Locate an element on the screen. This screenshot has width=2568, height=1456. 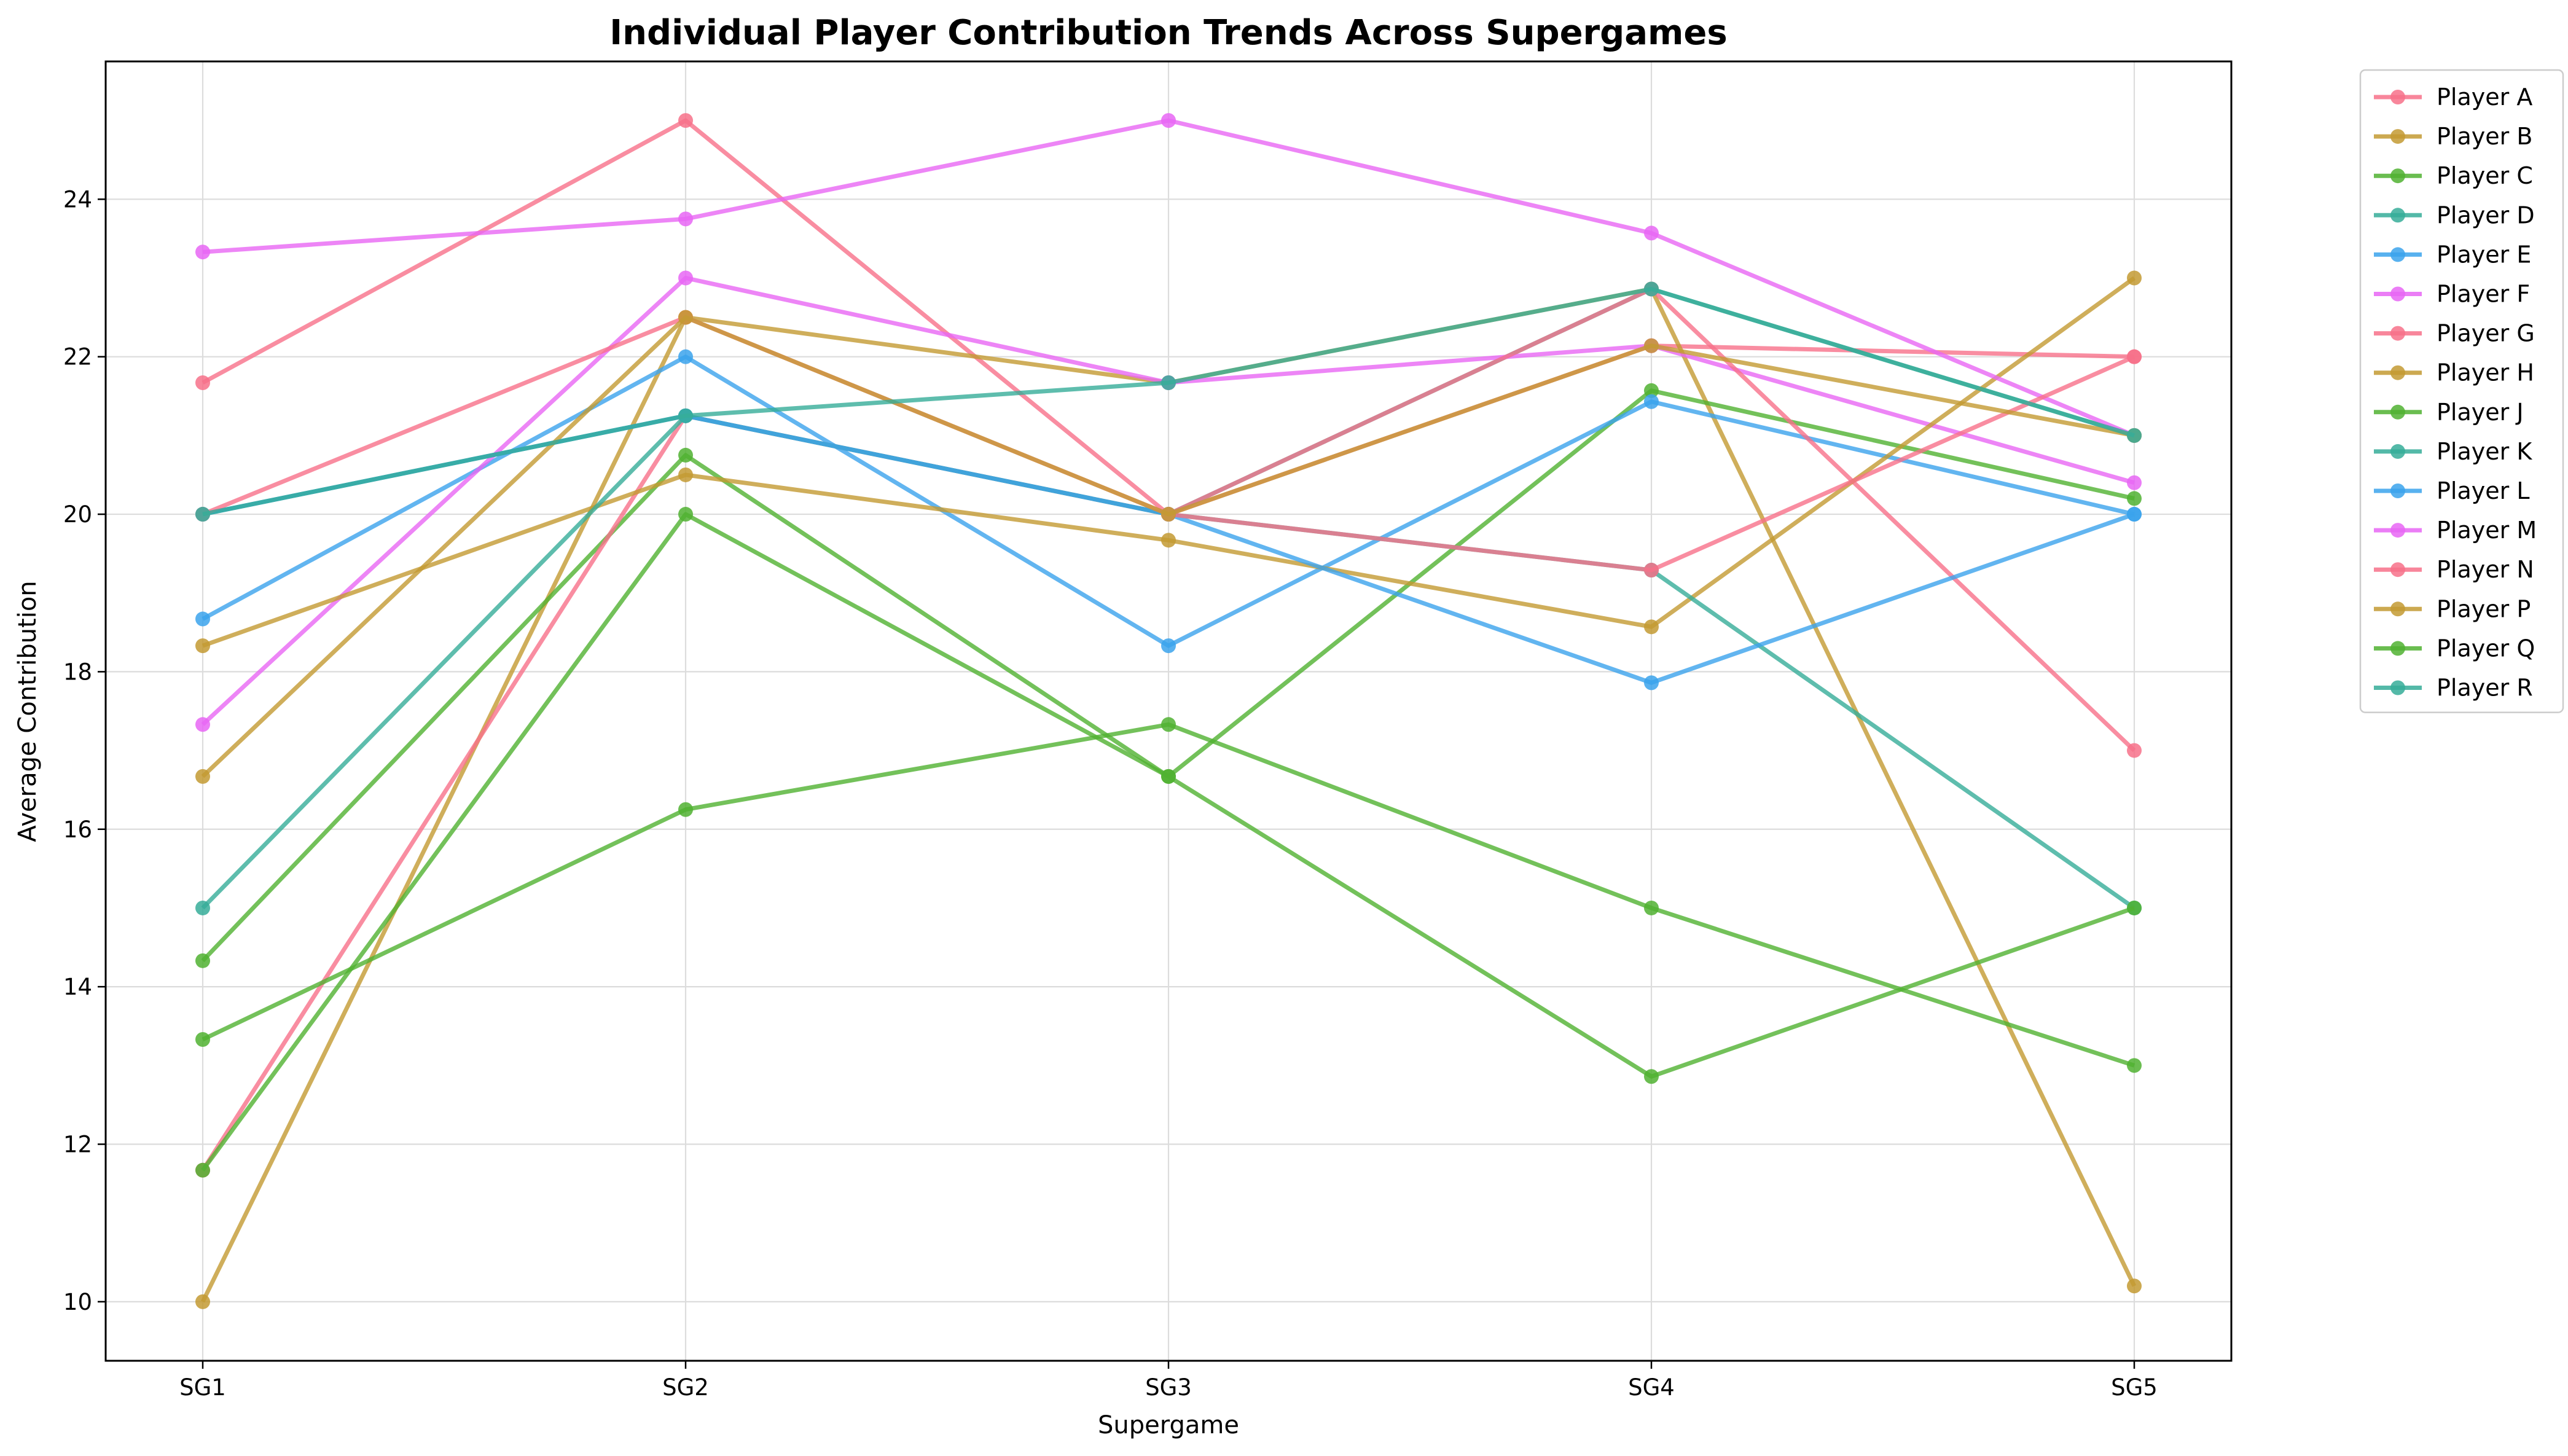
x-tick-label: SG2 is located at coordinates (685, 1387).